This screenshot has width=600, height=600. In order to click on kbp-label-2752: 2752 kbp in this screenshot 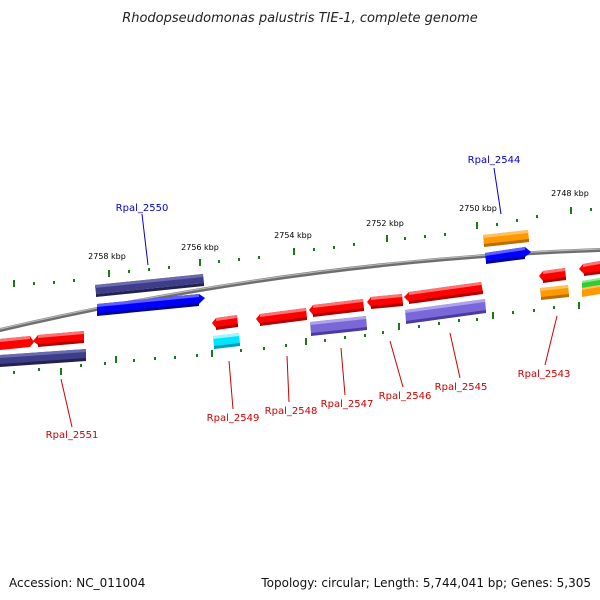, I will do `click(385, 223)`.